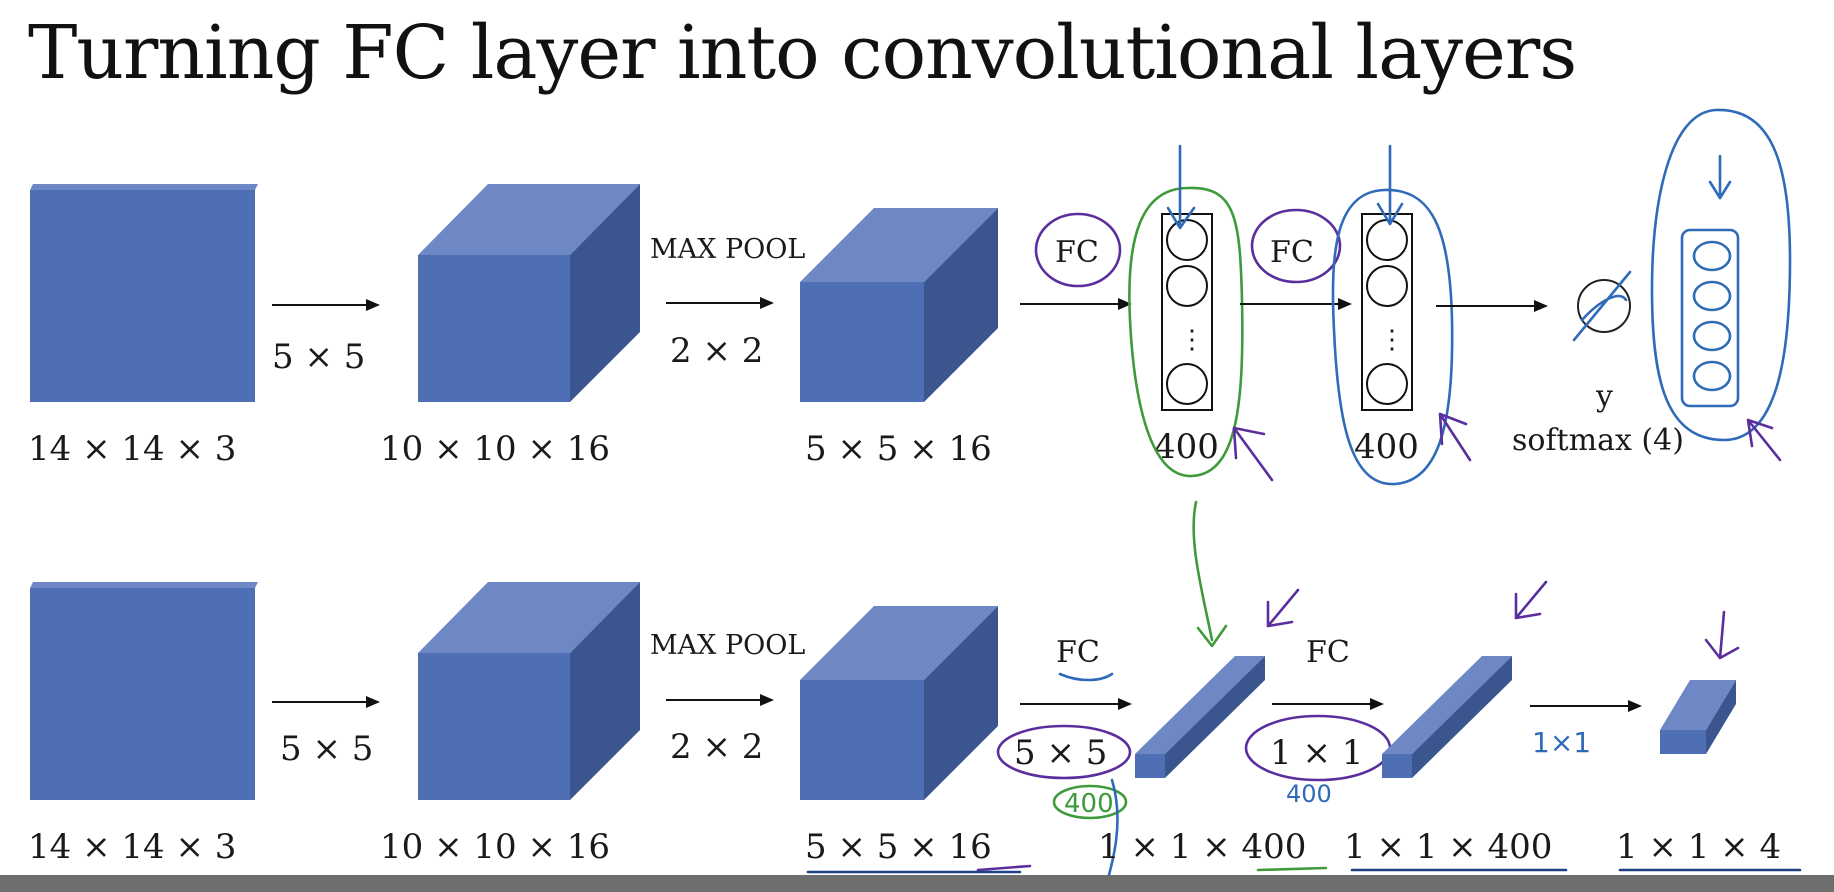 Image resolution: width=1834 pixels, height=892 pixels. I want to click on top-fc1-ellipsis: ⋮, so click(1192, 340).